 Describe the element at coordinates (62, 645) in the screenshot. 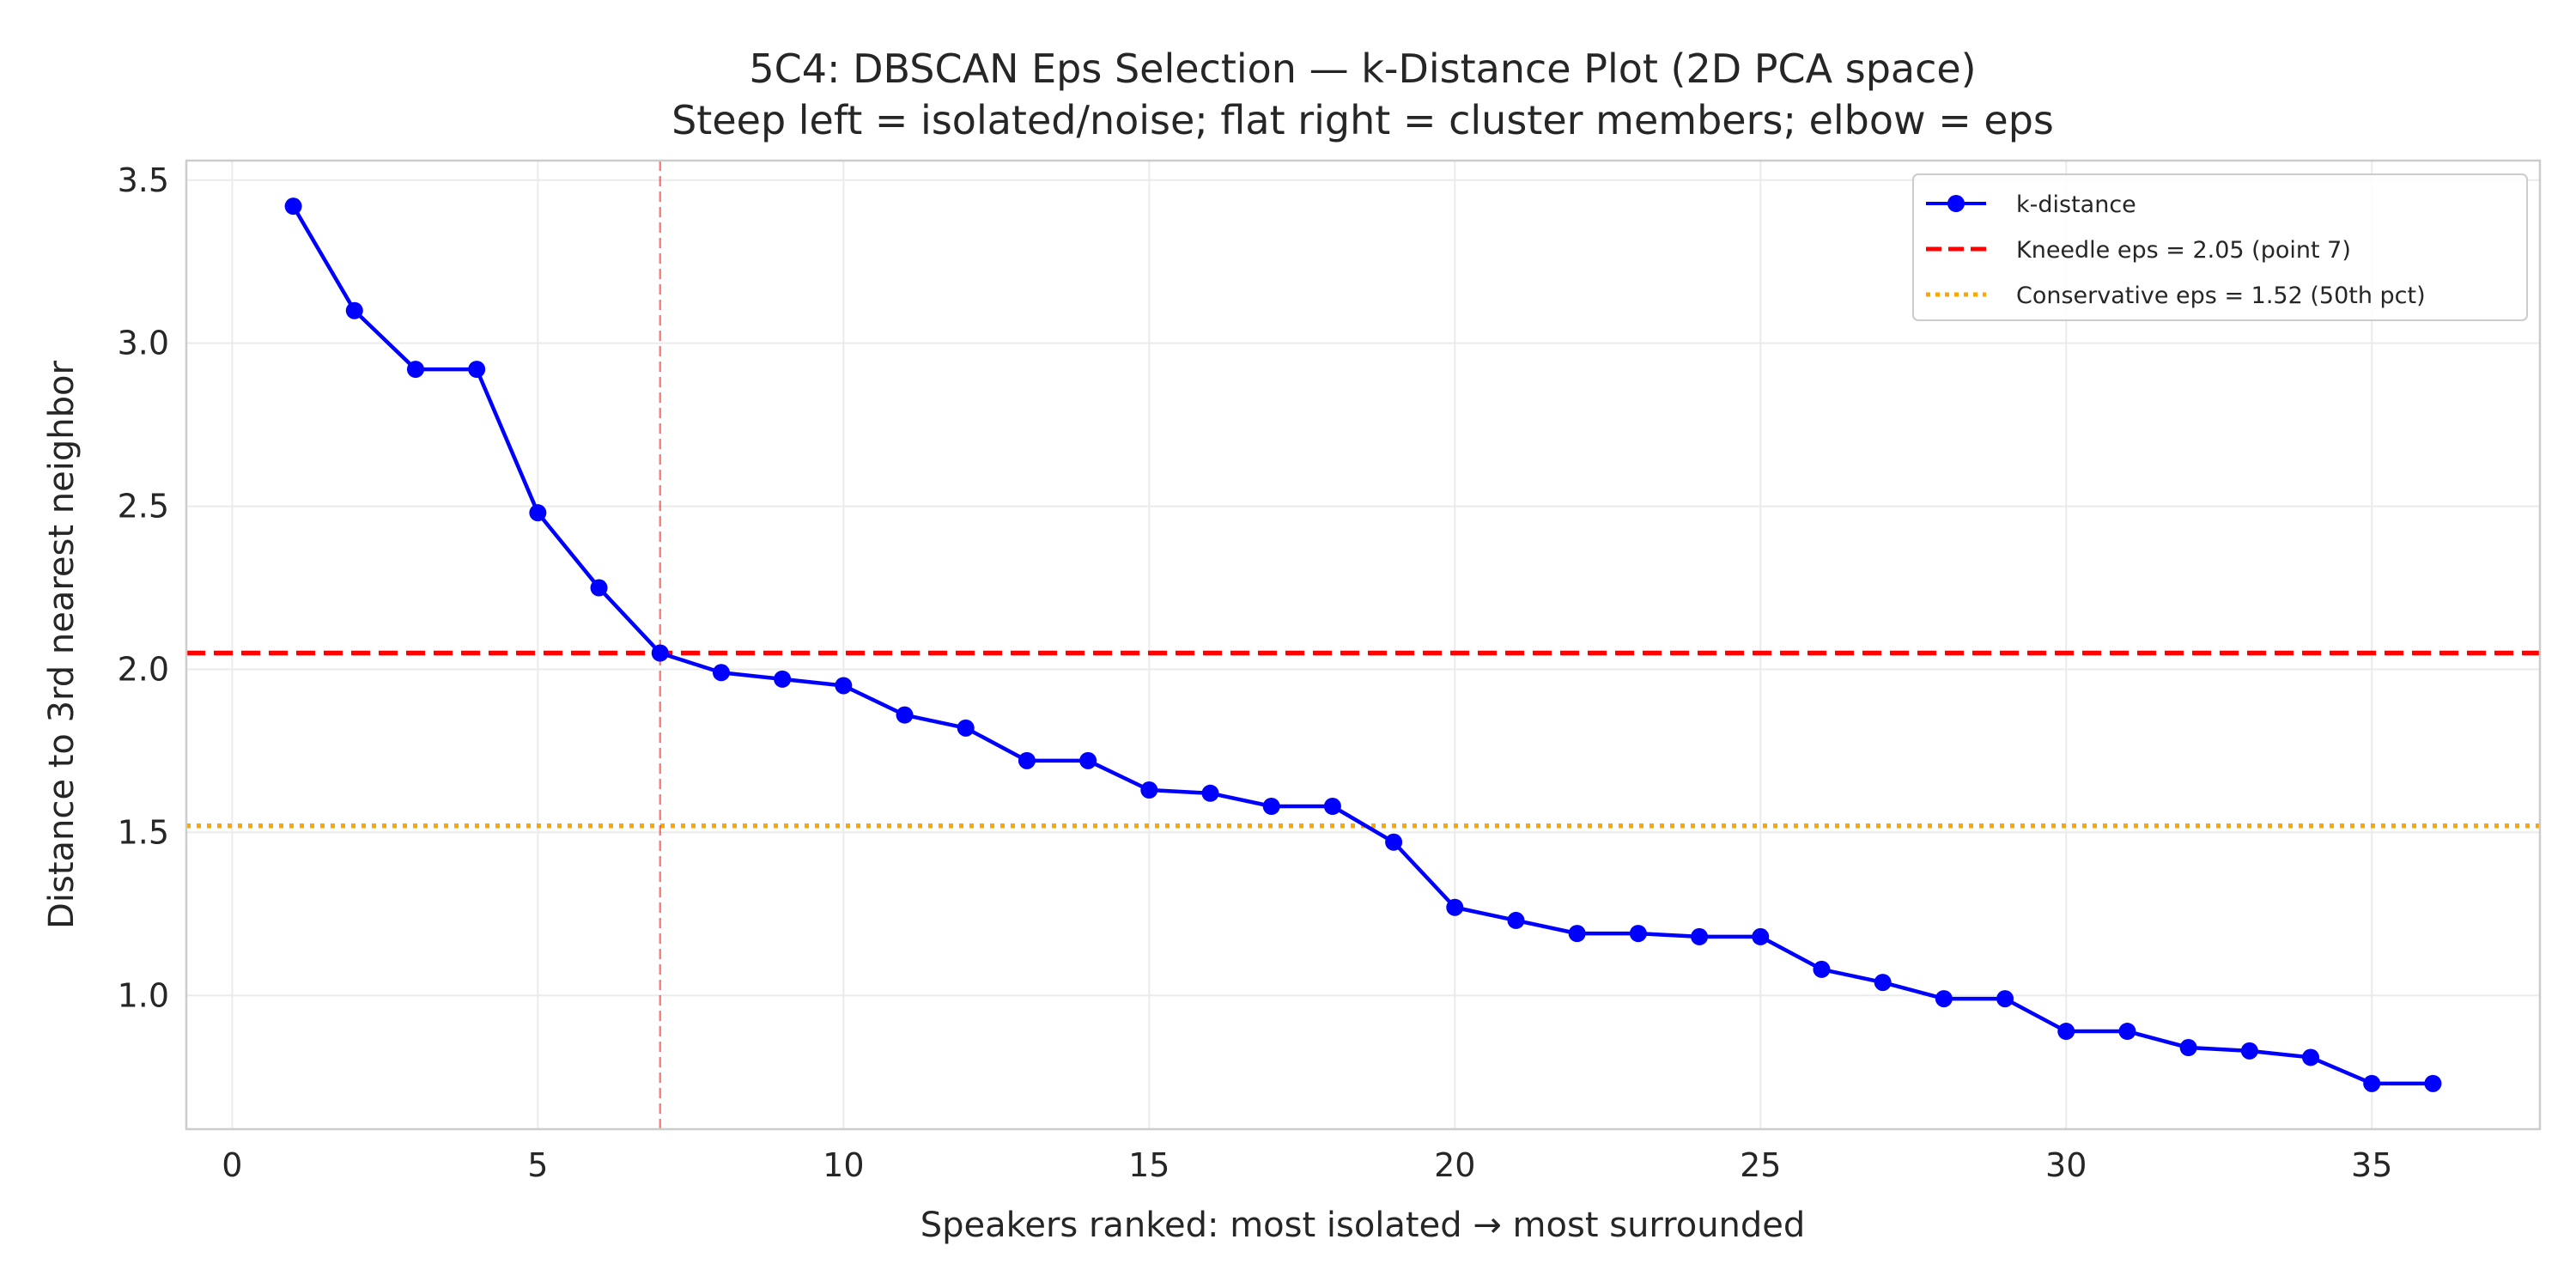

I see `y-axis-label: Distance to 3rd nearest neighbor` at that location.